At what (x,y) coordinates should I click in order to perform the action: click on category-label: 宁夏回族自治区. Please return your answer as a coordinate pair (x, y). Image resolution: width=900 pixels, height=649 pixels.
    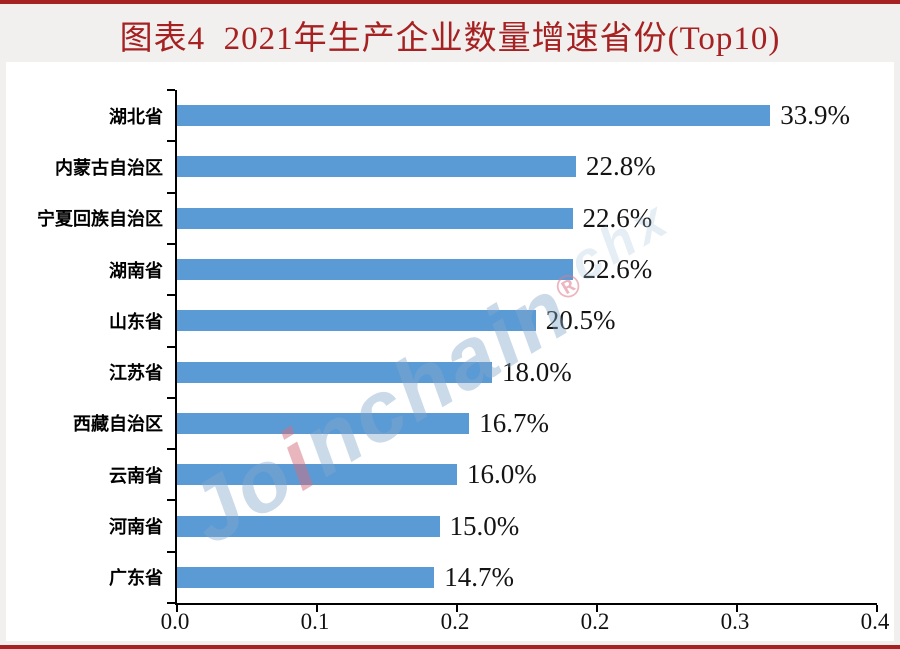
    Looking at the image, I should click on (100, 219).